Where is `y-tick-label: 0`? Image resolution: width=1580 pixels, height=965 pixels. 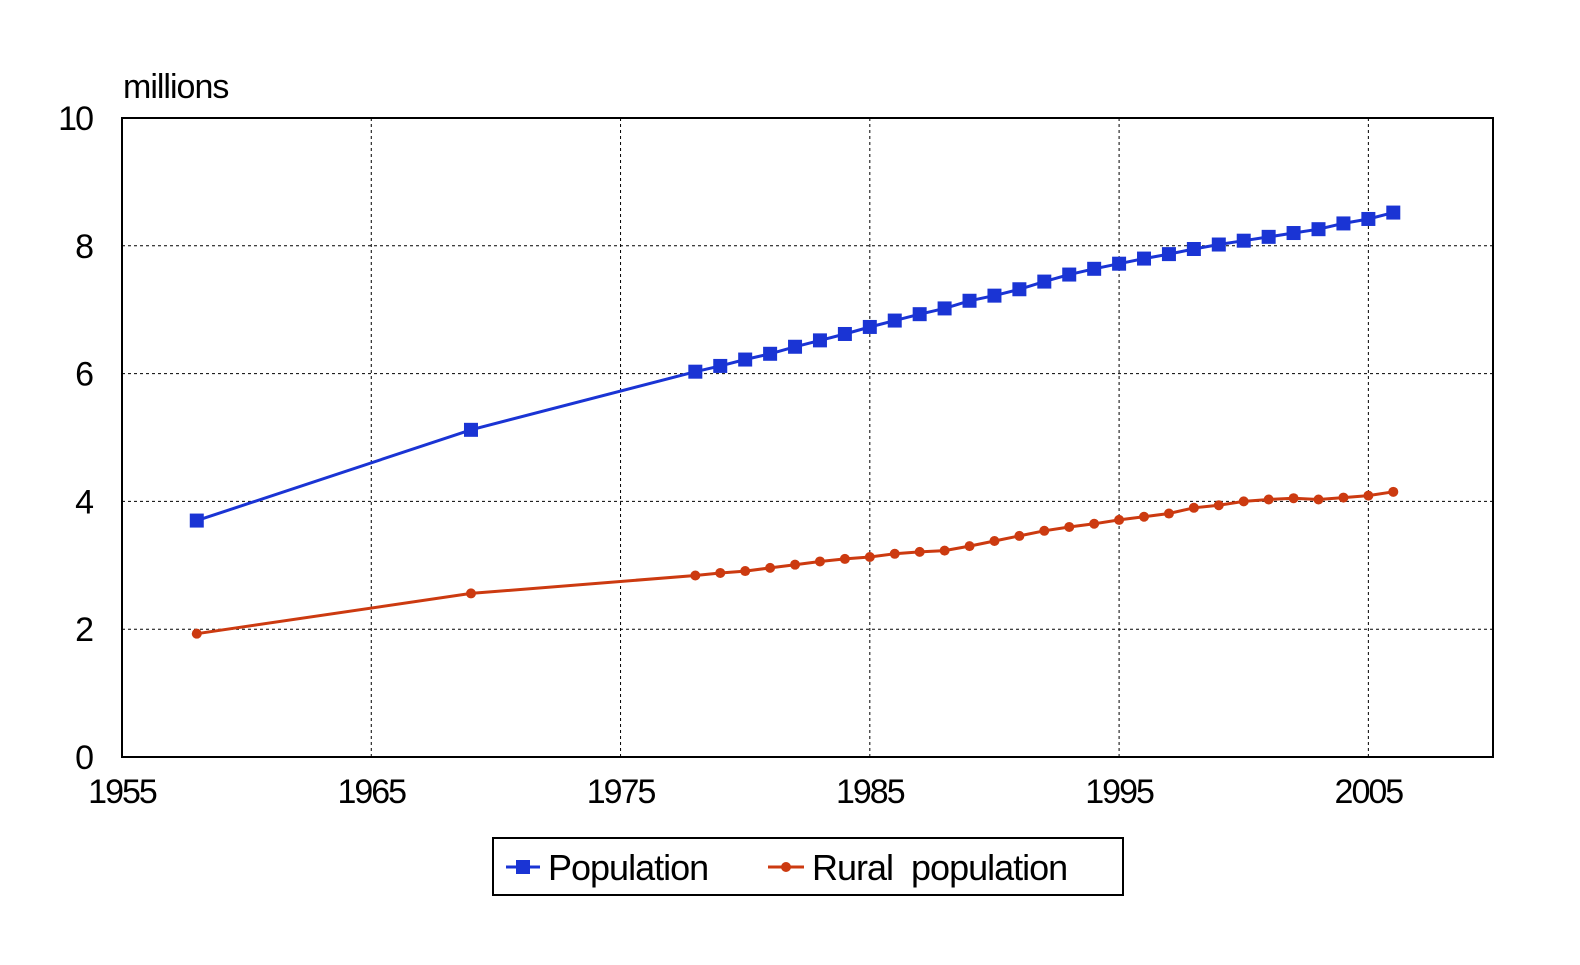 y-tick-label: 0 is located at coordinates (84, 758).